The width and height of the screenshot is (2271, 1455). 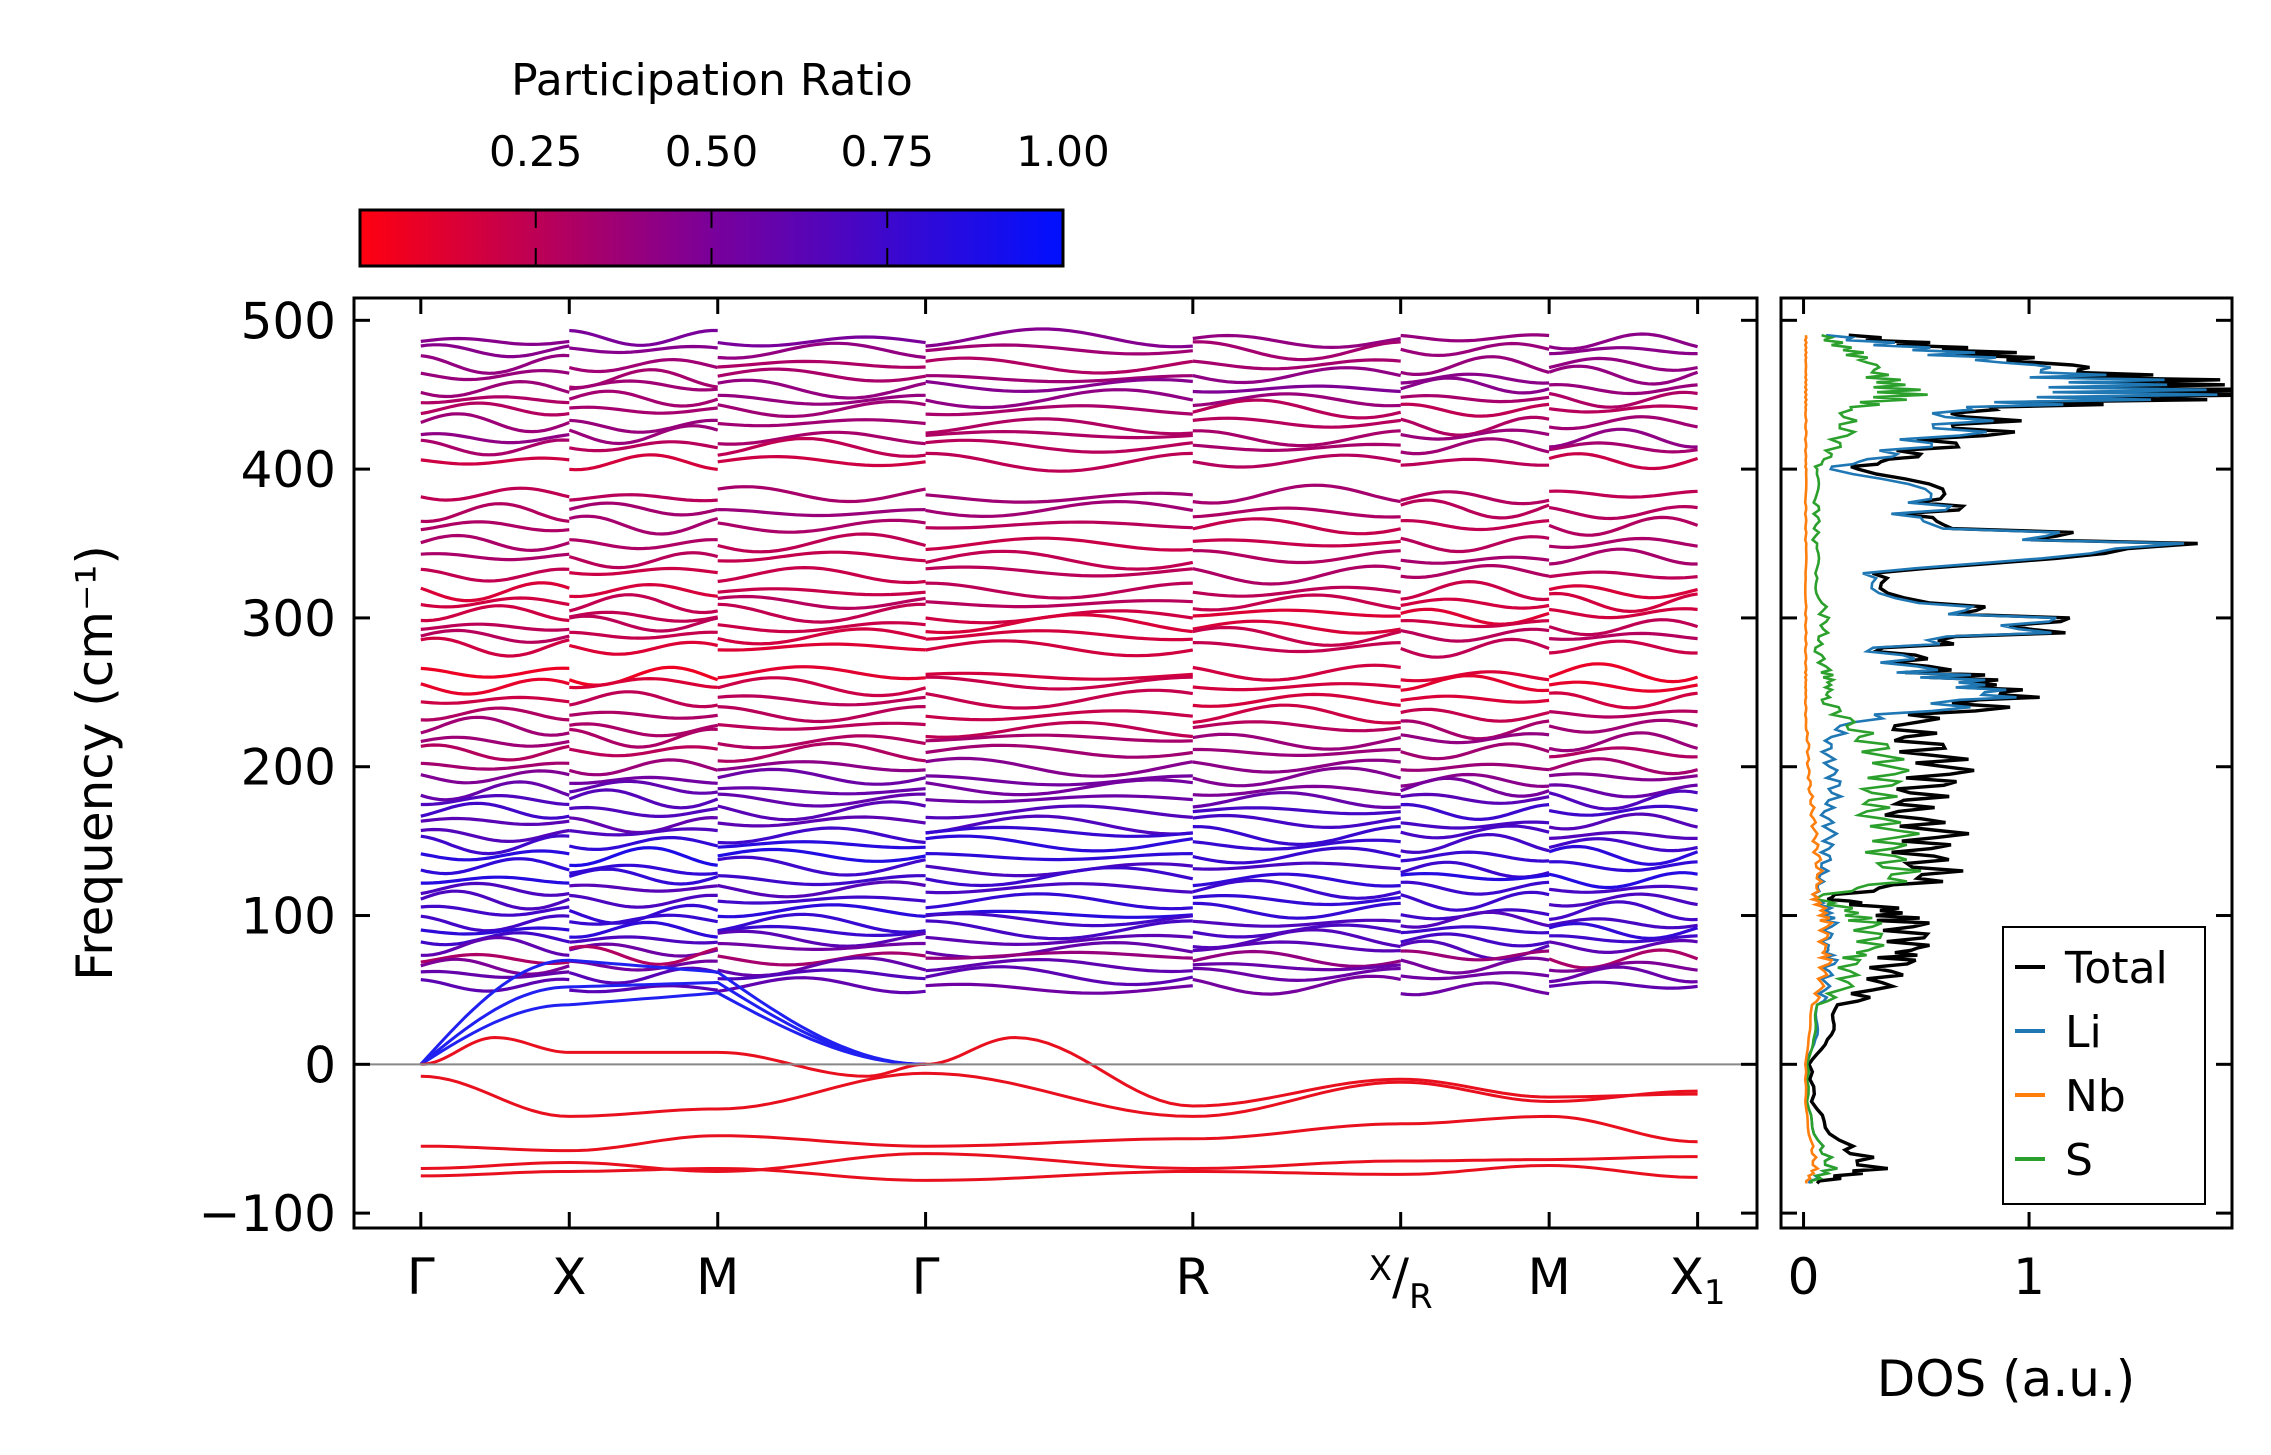 I want to click on x-tick-label: X, so click(x=569, y=1277).